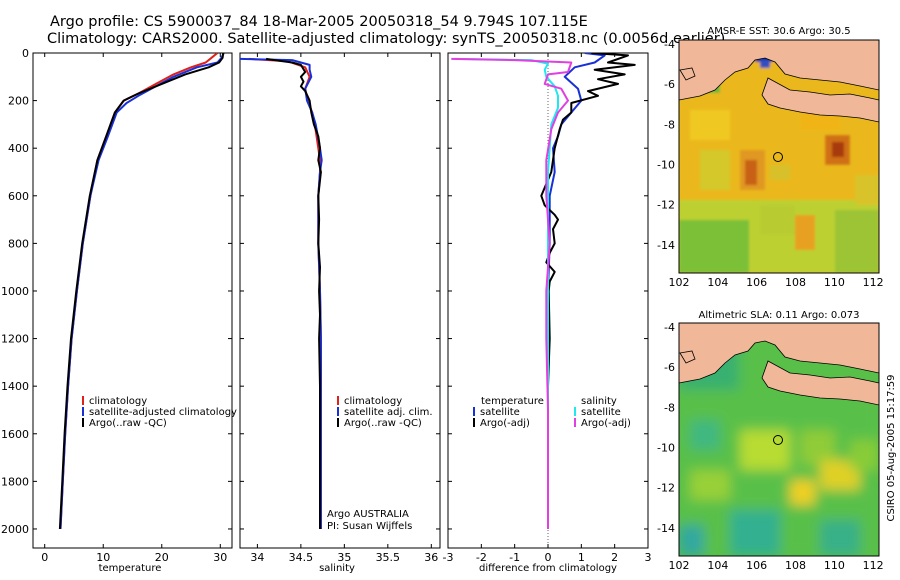 Image resolution: width=900 pixels, height=580 pixels. I want to click on y-tick-label: 1400, so click(15, 386).